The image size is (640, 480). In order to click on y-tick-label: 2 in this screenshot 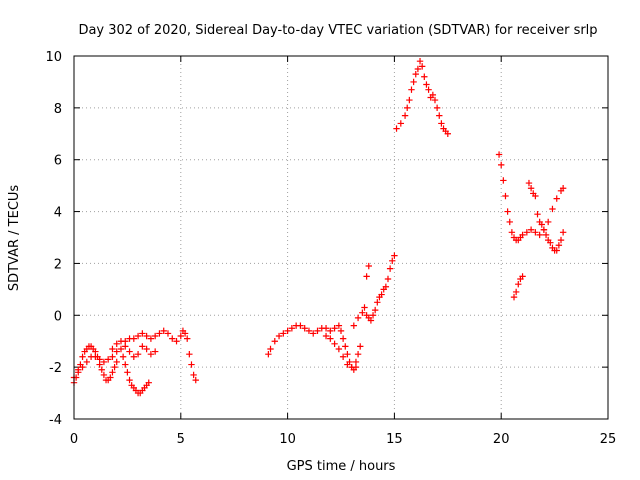, I will do `click(58, 264)`.